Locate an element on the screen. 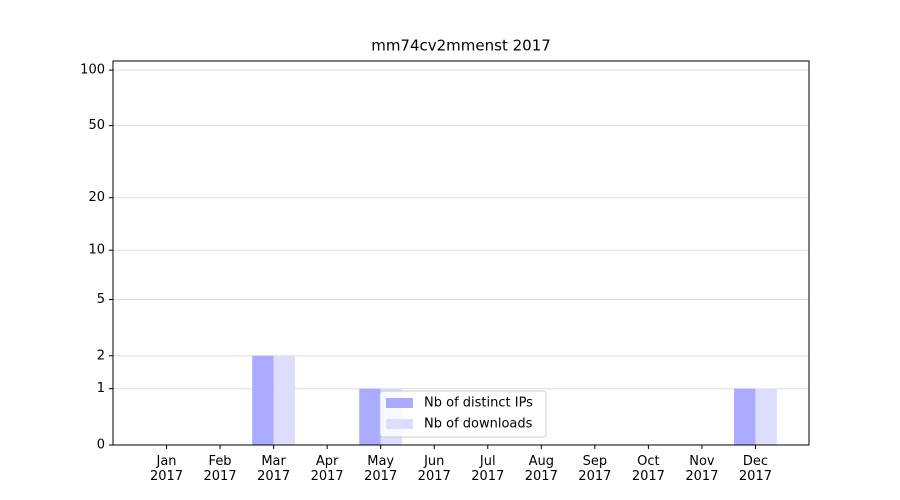 The height and width of the screenshot is (500, 900). x-tick-label: Aug 2017 is located at coordinates (541, 469).